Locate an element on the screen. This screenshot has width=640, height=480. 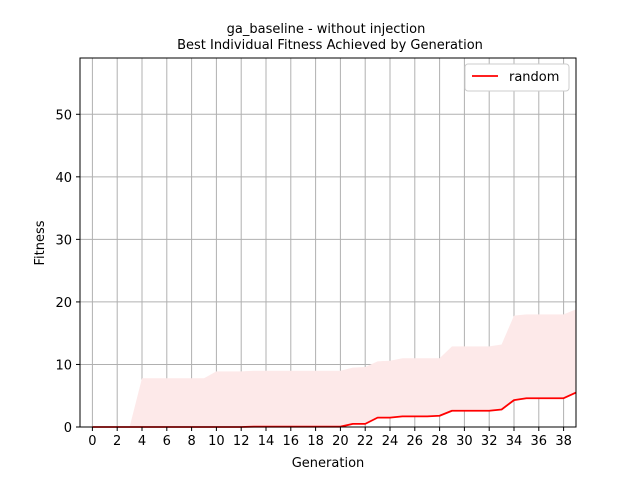
x-tick-label: 28 is located at coordinates (439, 441).